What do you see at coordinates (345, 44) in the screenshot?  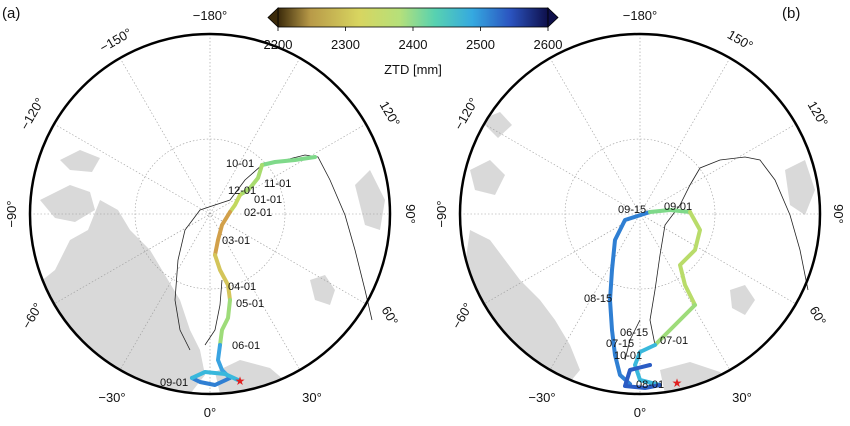 I see `colorbar-tick-label: 2300` at bounding box center [345, 44].